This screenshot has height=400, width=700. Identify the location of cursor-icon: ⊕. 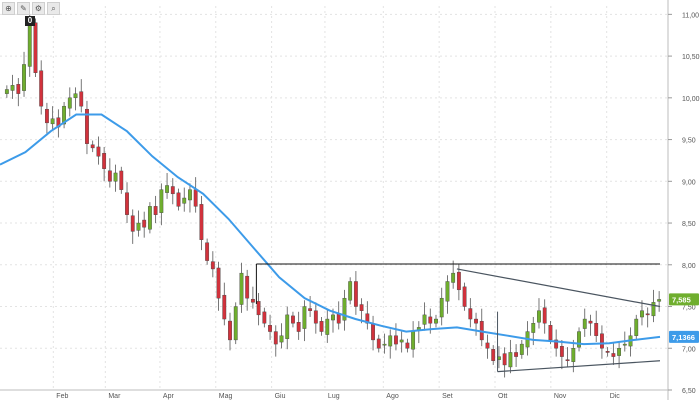
(8, 8).